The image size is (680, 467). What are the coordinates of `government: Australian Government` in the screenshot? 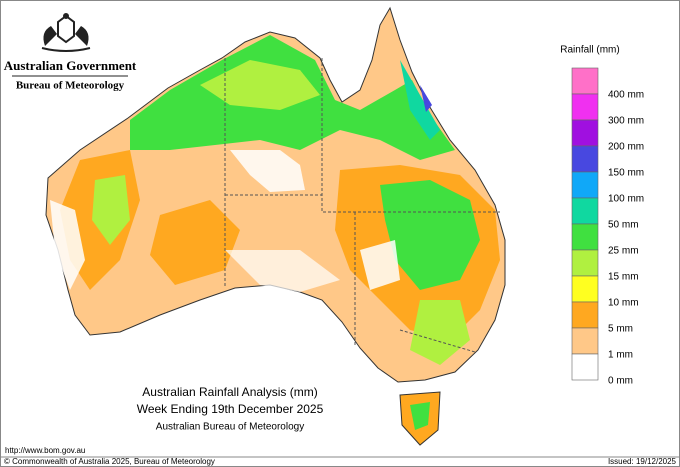 It's located at (70, 65).